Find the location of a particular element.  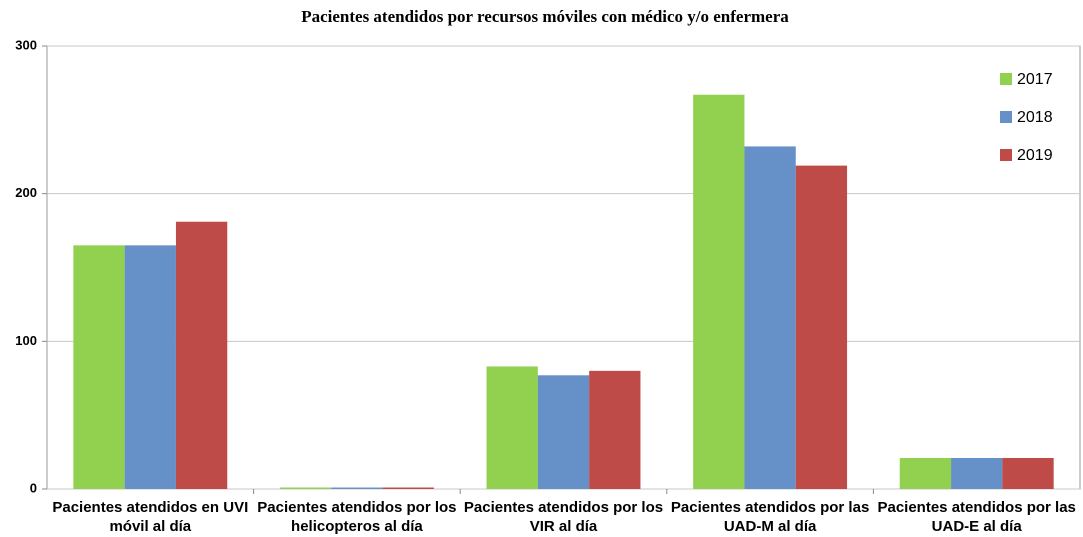

x-tick-label: Pacientes atendidos por las UAD-E al día is located at coordinates (976, 517).